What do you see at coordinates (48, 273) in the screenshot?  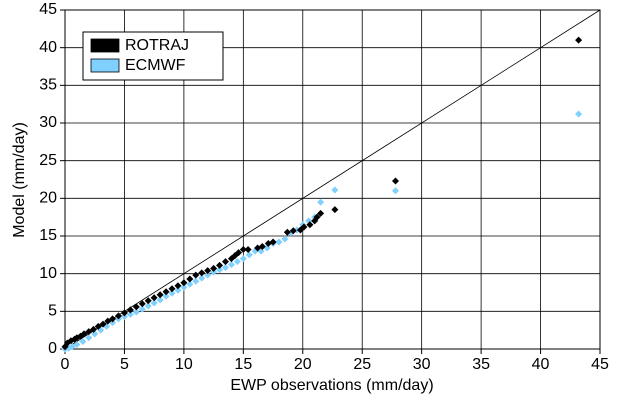 I see `y-tick-label: 10` at bounding box center [48, 273].